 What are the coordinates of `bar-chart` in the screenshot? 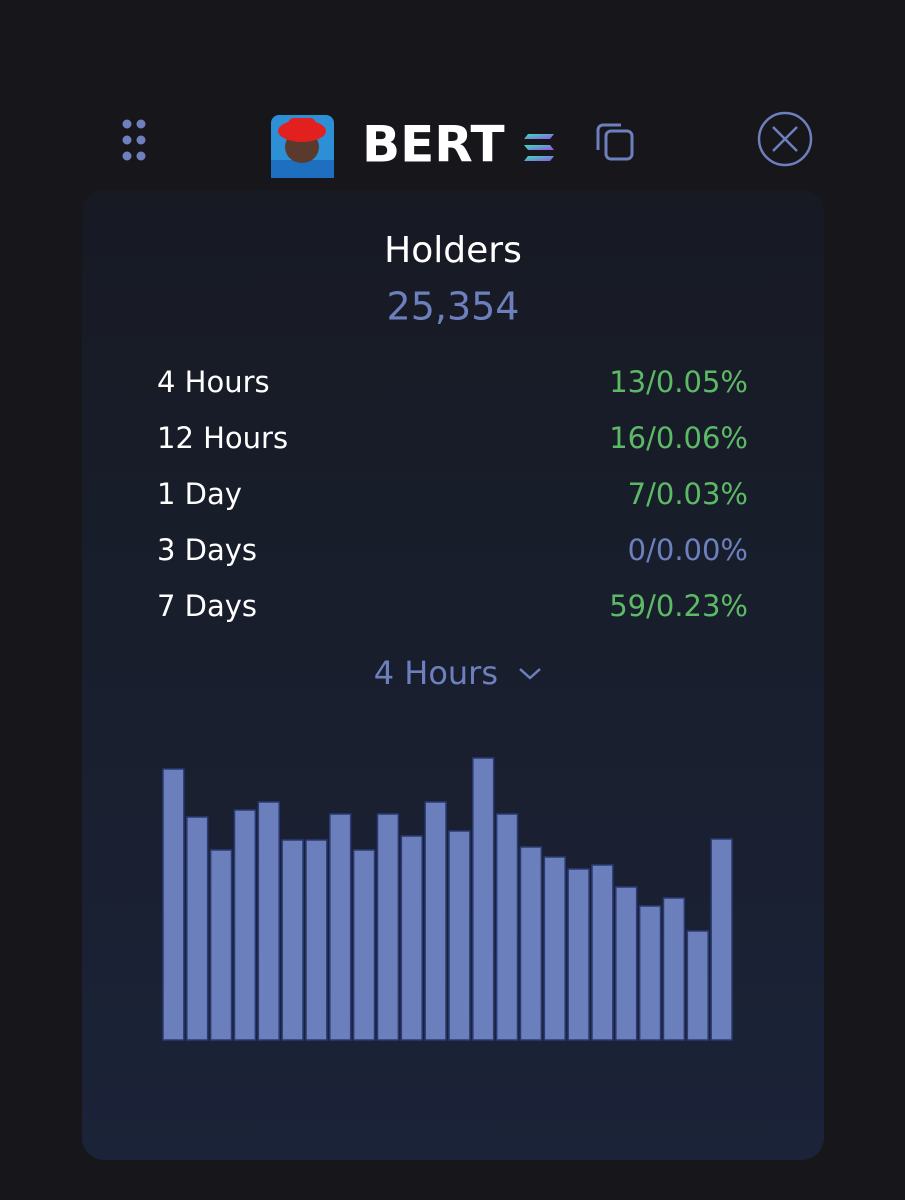 It's located at (447, 899).